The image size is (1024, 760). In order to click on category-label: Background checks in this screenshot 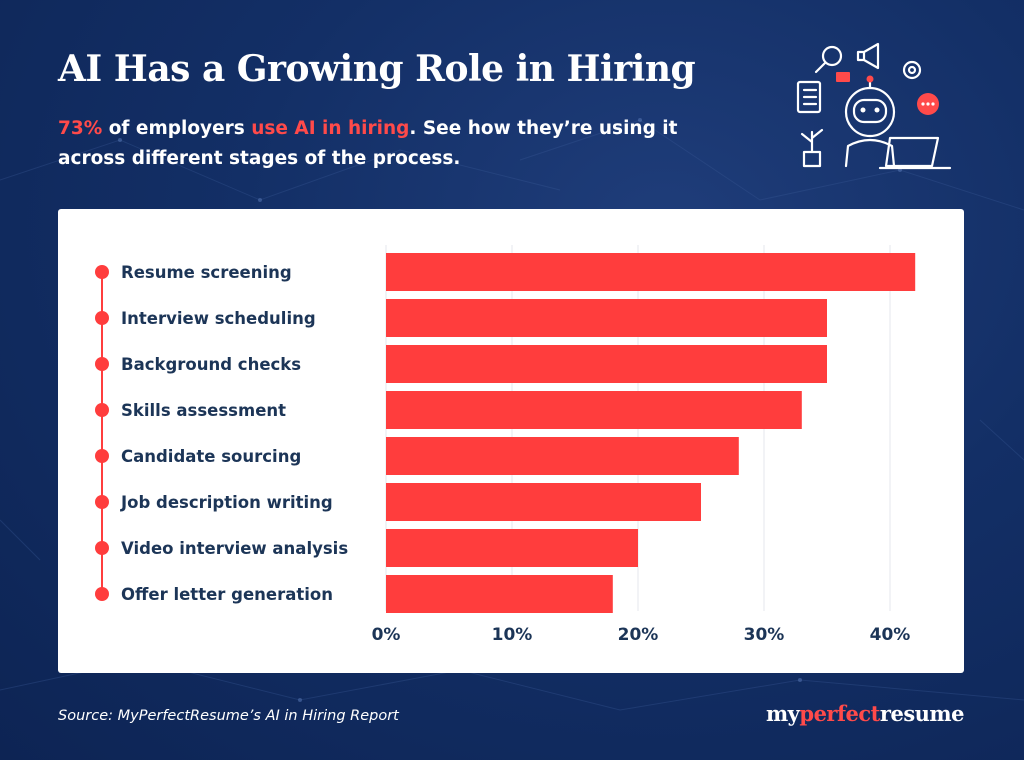, I will do `click(211, 364)`.